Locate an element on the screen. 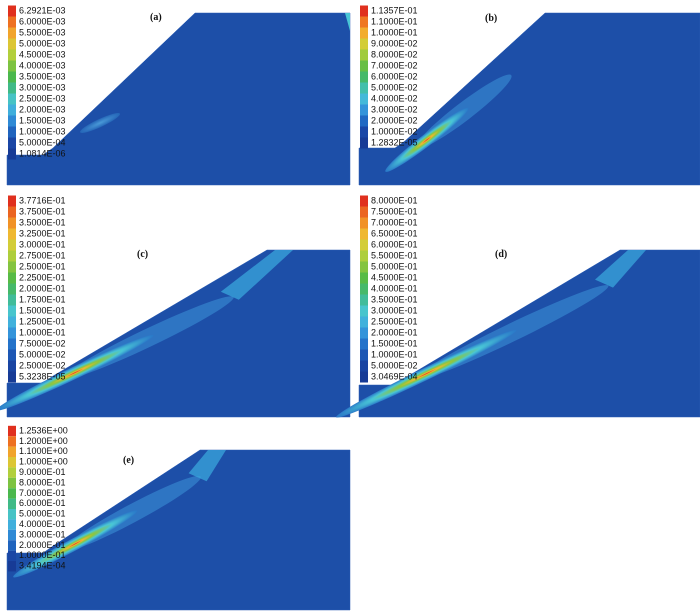 The image size is (700, 616). legend-label: 1.7500E-01 is located at coordinates (42, 299).